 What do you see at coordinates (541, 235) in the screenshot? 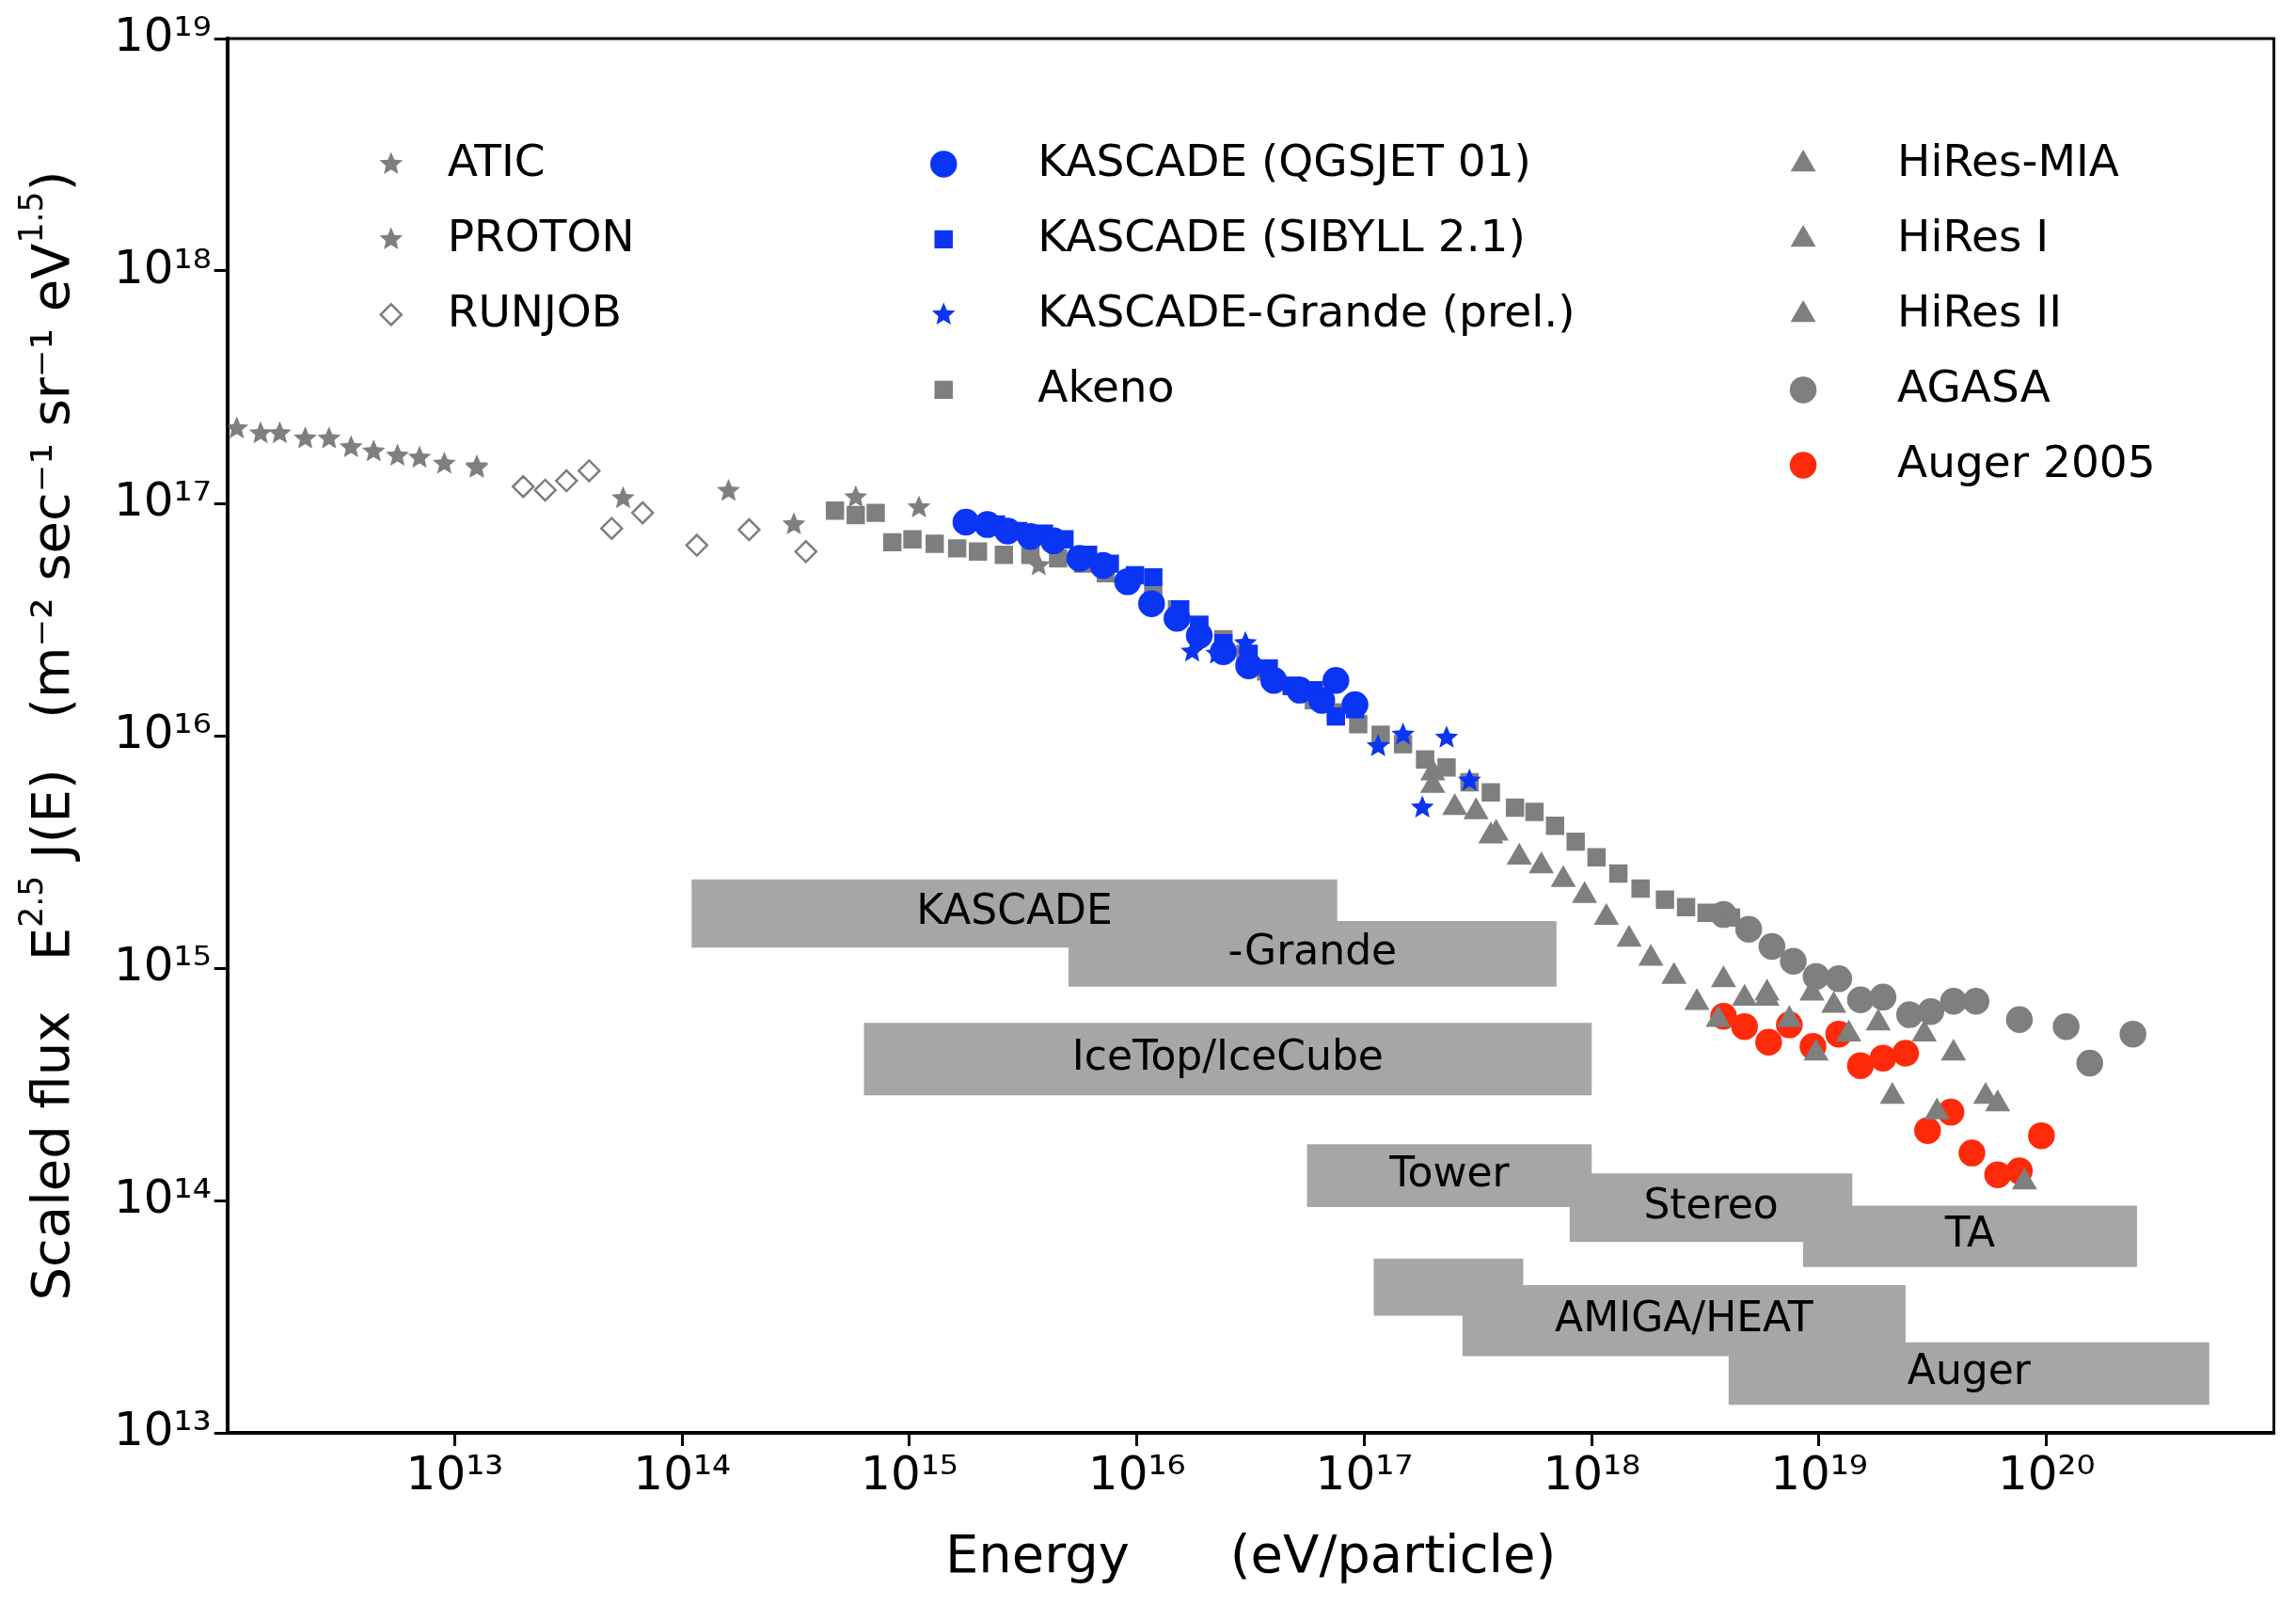
I see `legend-label: PROTON` at bounding box center [541, 235].